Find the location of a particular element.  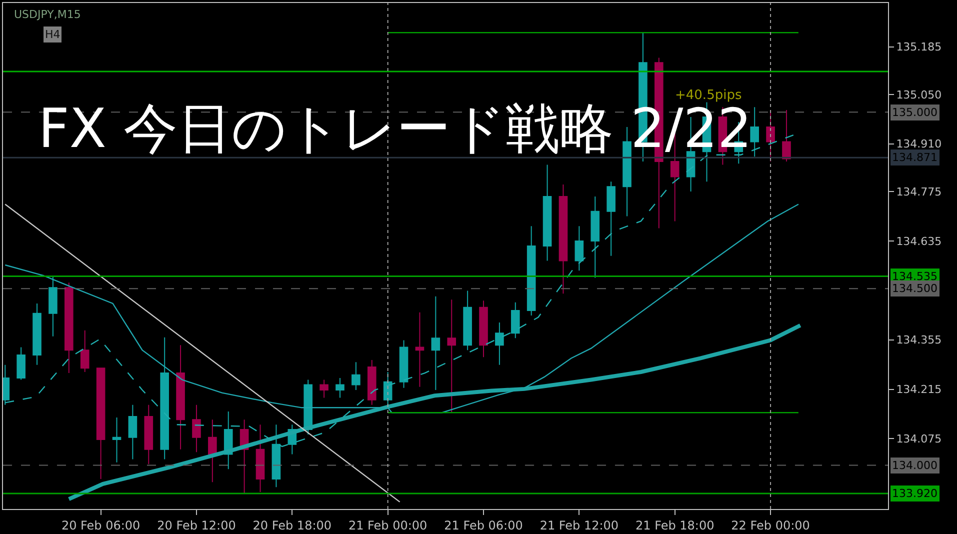

ref-line-label: 134.871 is located at coordinates (915, 157).